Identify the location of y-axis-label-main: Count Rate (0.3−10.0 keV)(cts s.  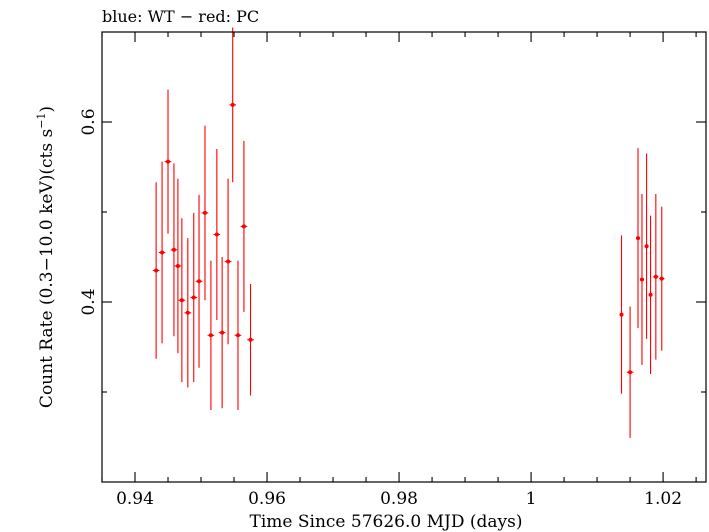
(47, 268).